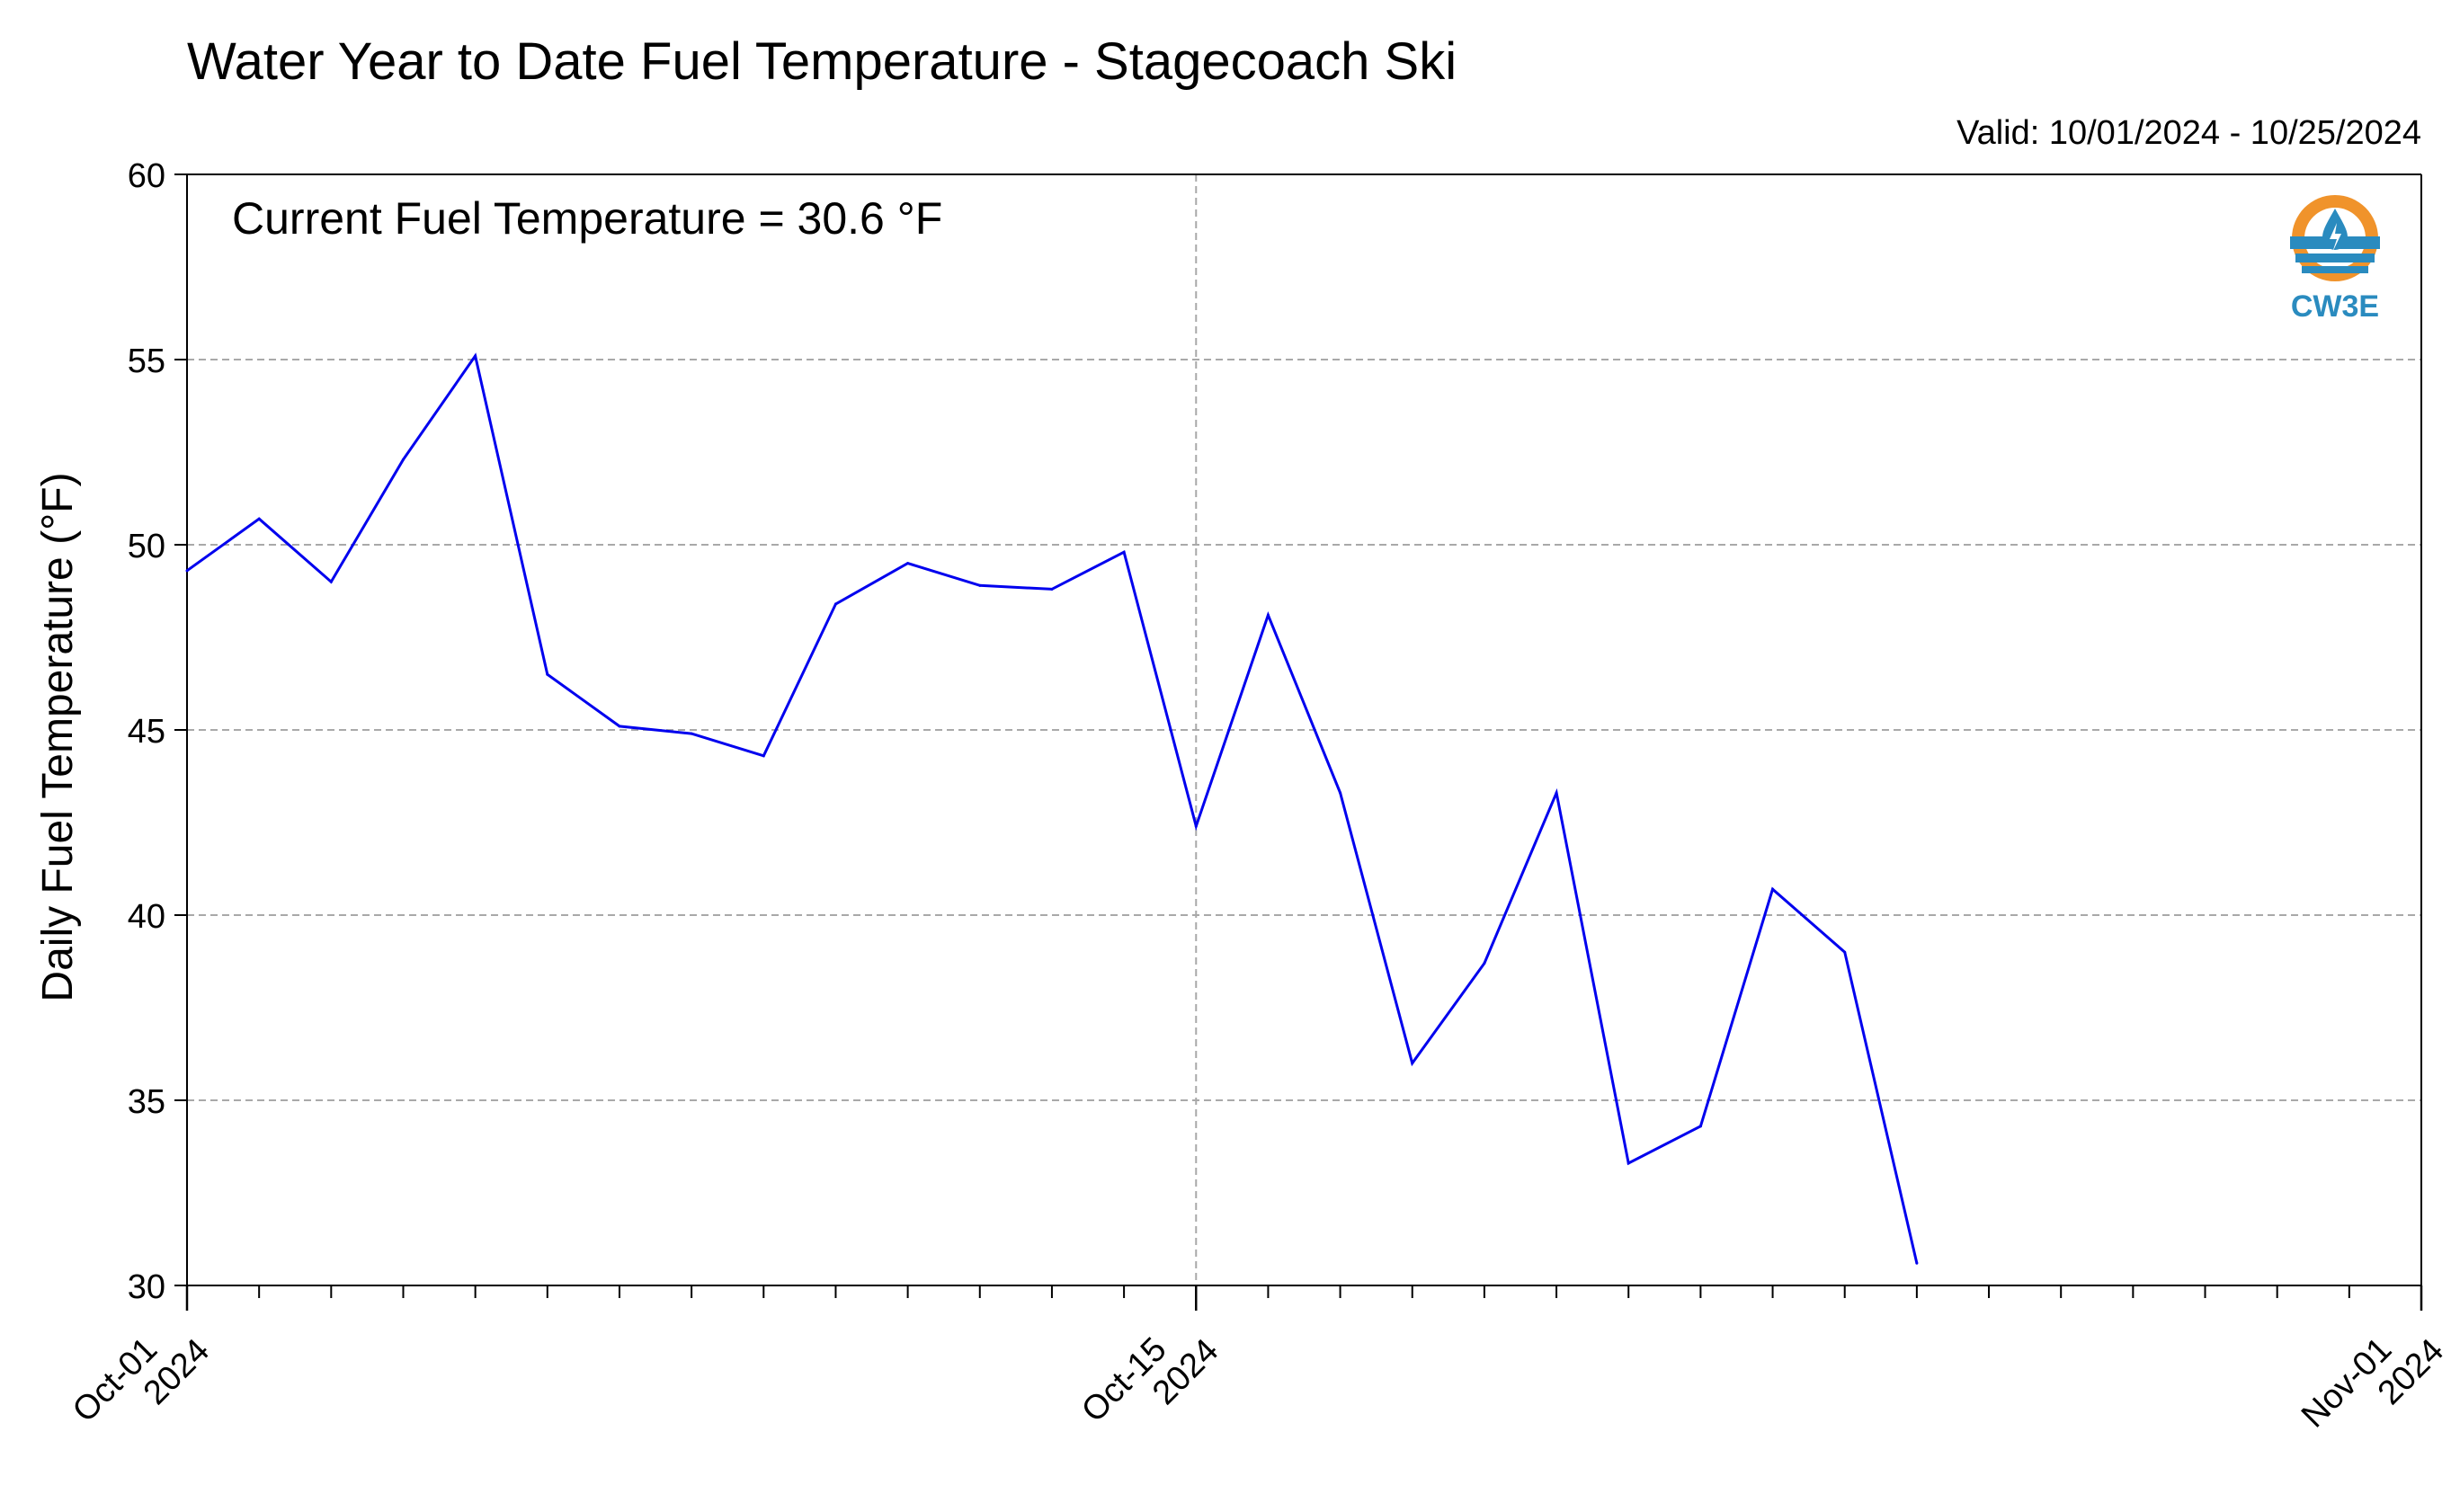 The height and width of the screenshot is (1512, 2451). Describe the element at coordinates (146, 176) in the screenshot. I see `y-tick-label: 60` at that location.